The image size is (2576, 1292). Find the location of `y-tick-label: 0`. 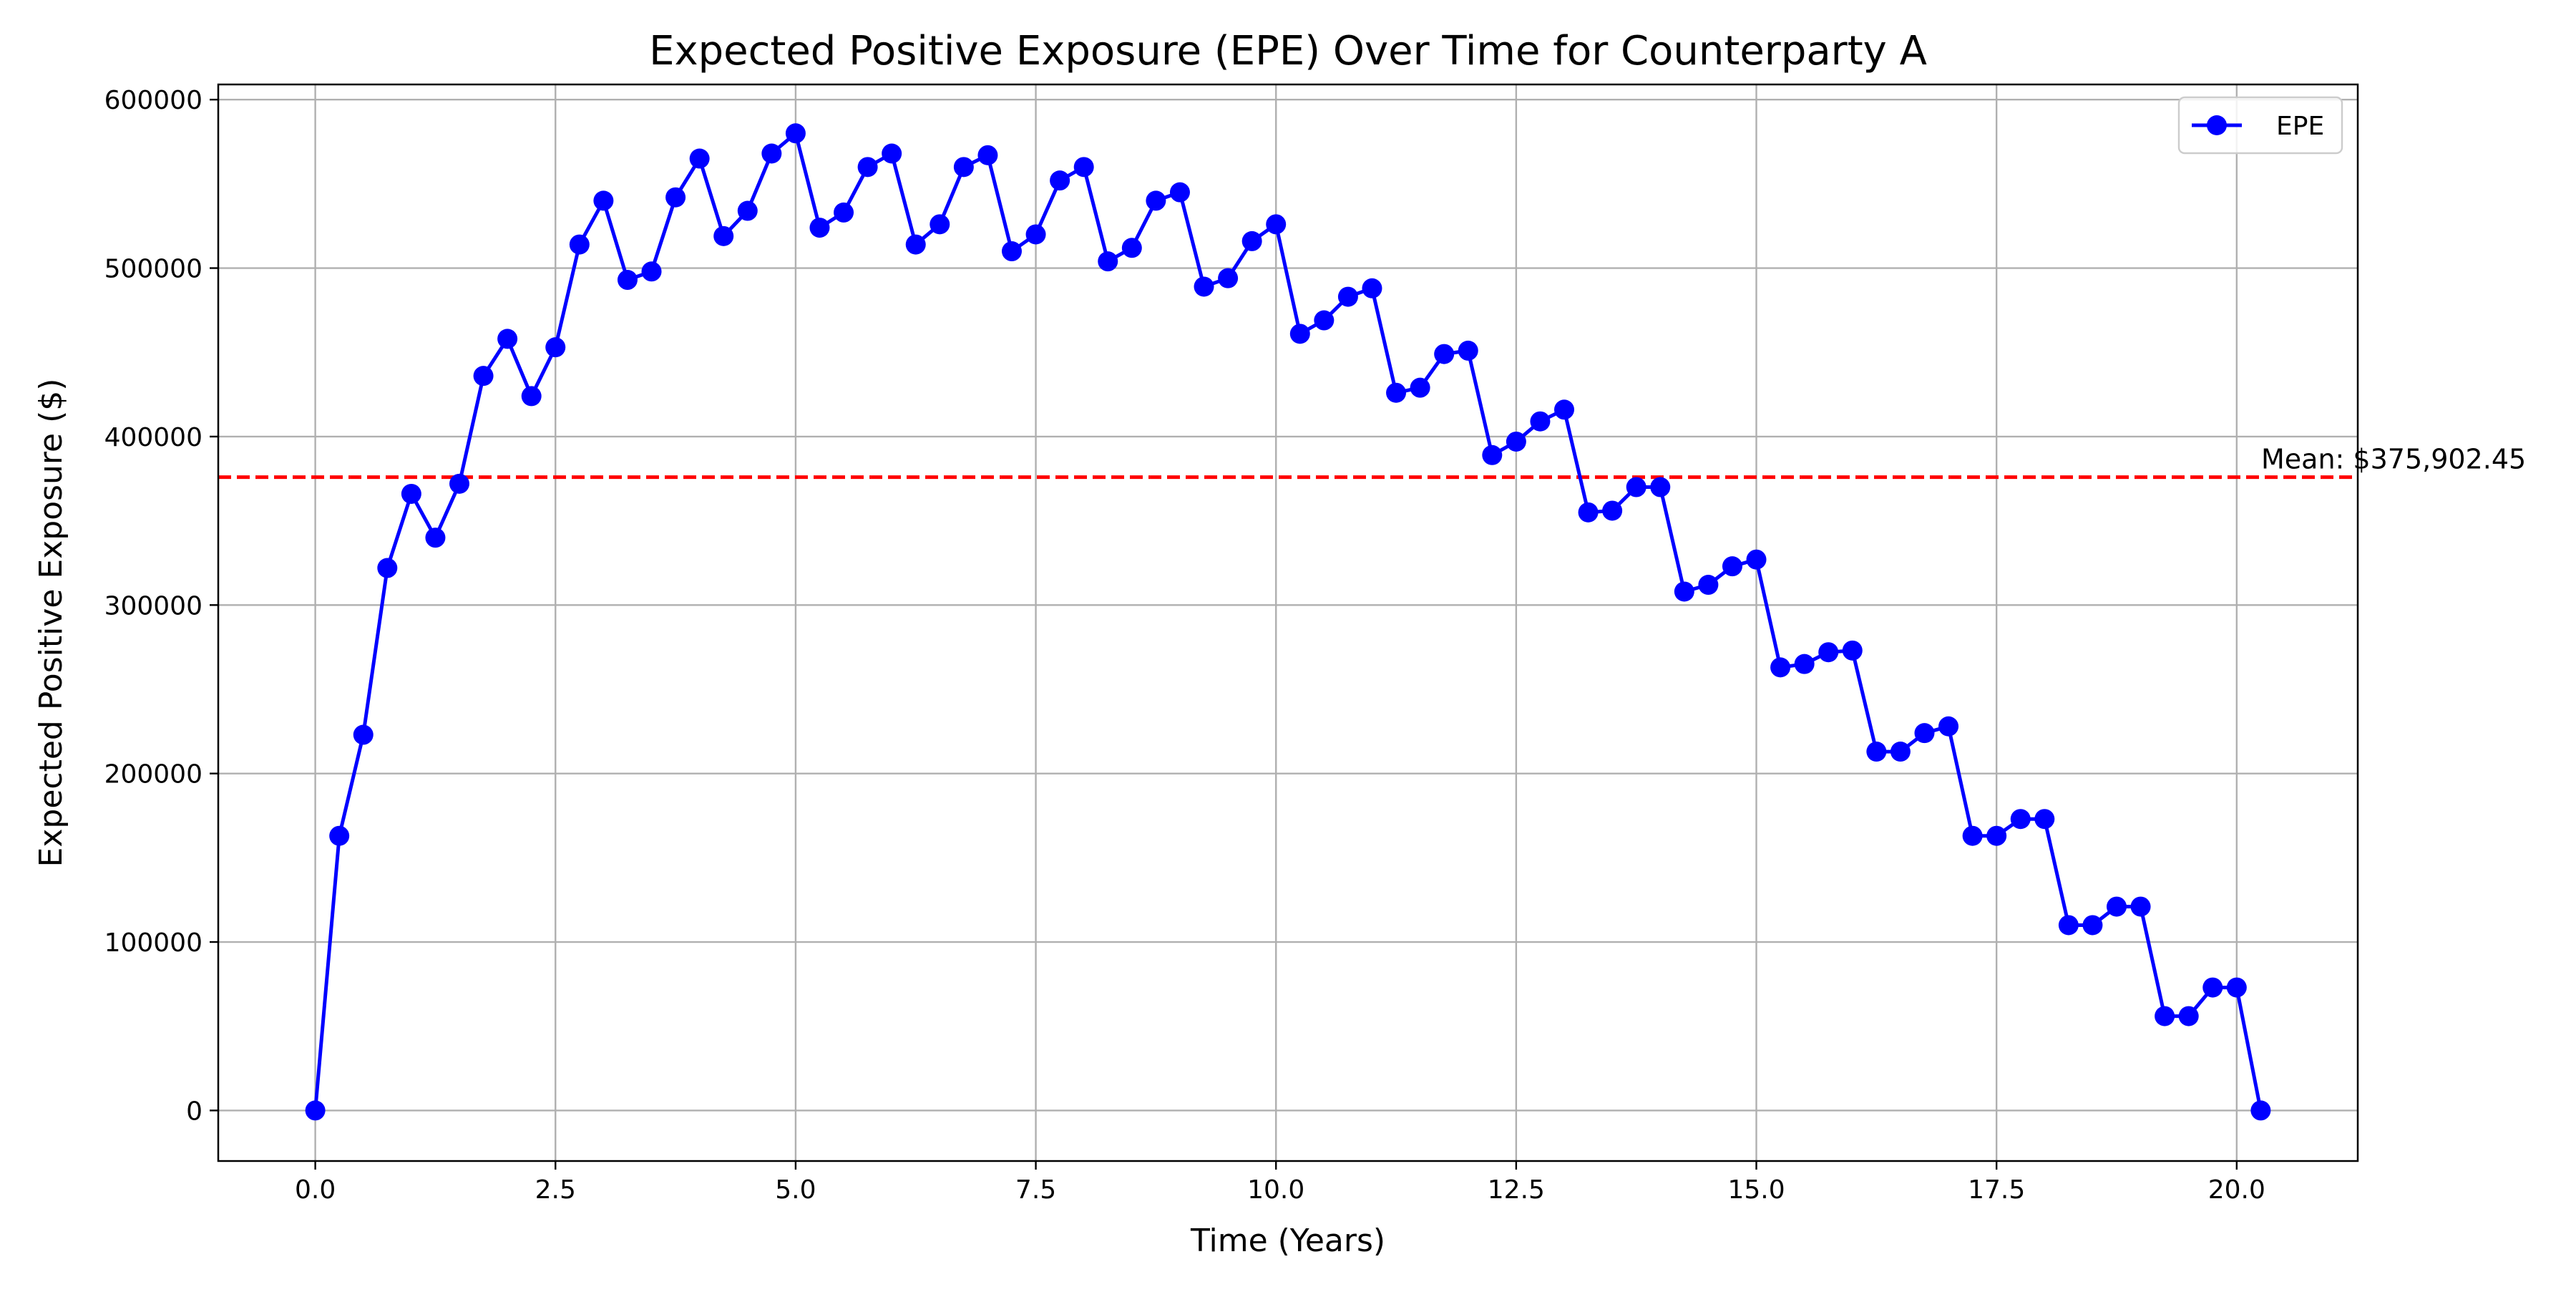

y-tick-label: 0 is located at coordinates (194, 1111).